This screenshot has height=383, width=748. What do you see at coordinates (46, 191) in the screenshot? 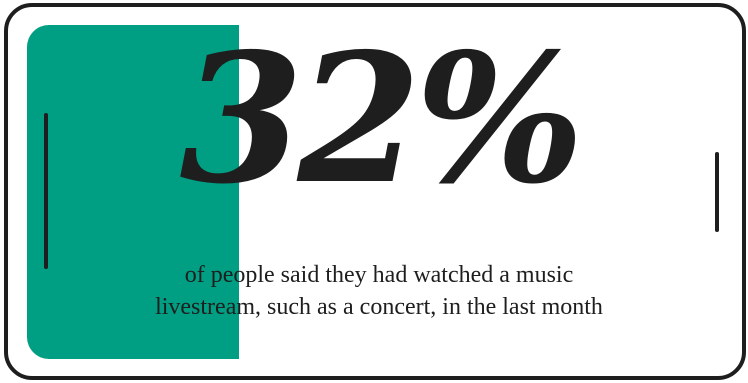
I see `phone-side-button-left` at bounding box center [46, 191].